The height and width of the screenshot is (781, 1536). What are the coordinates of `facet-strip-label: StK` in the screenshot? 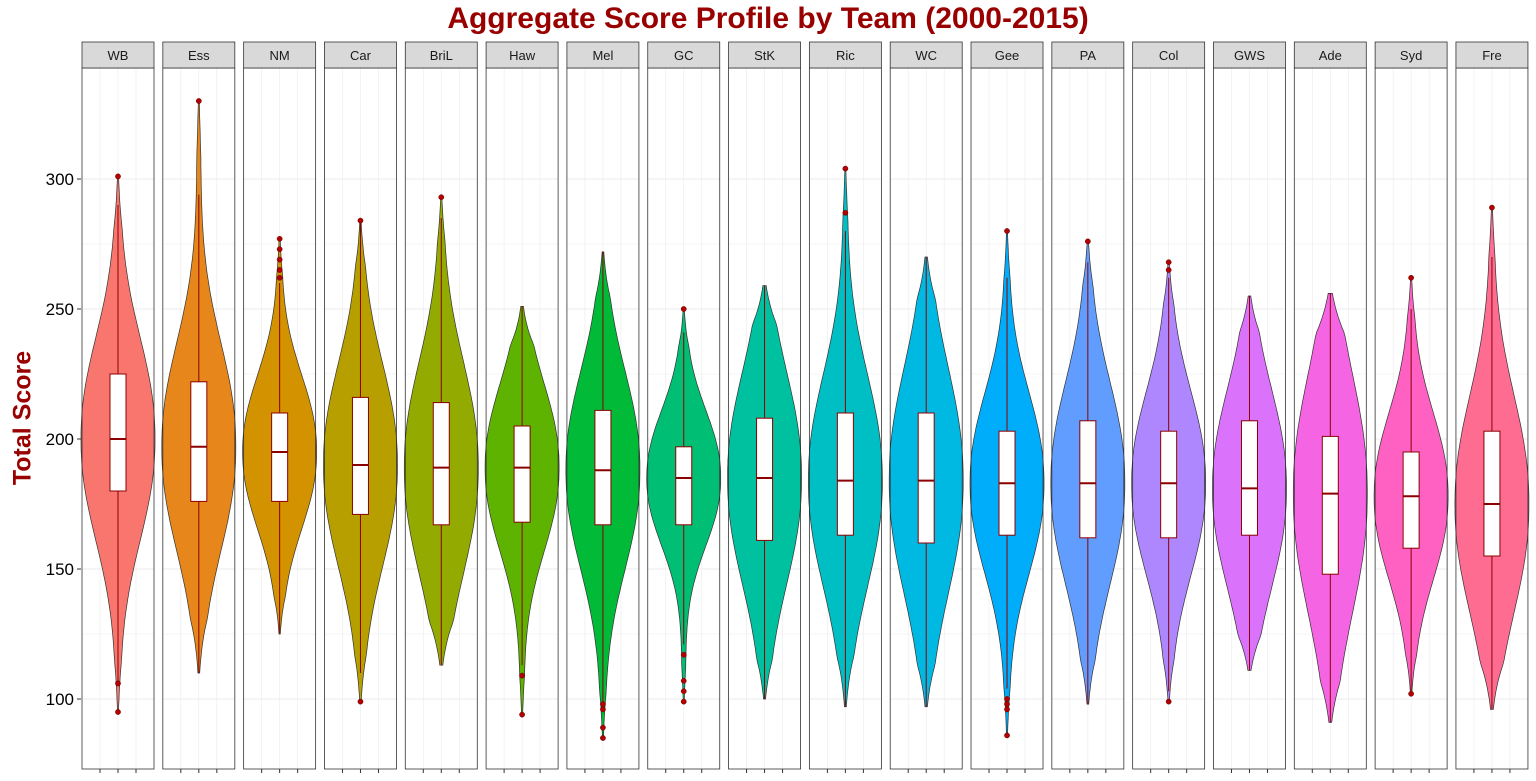 It's located at (764, 55).